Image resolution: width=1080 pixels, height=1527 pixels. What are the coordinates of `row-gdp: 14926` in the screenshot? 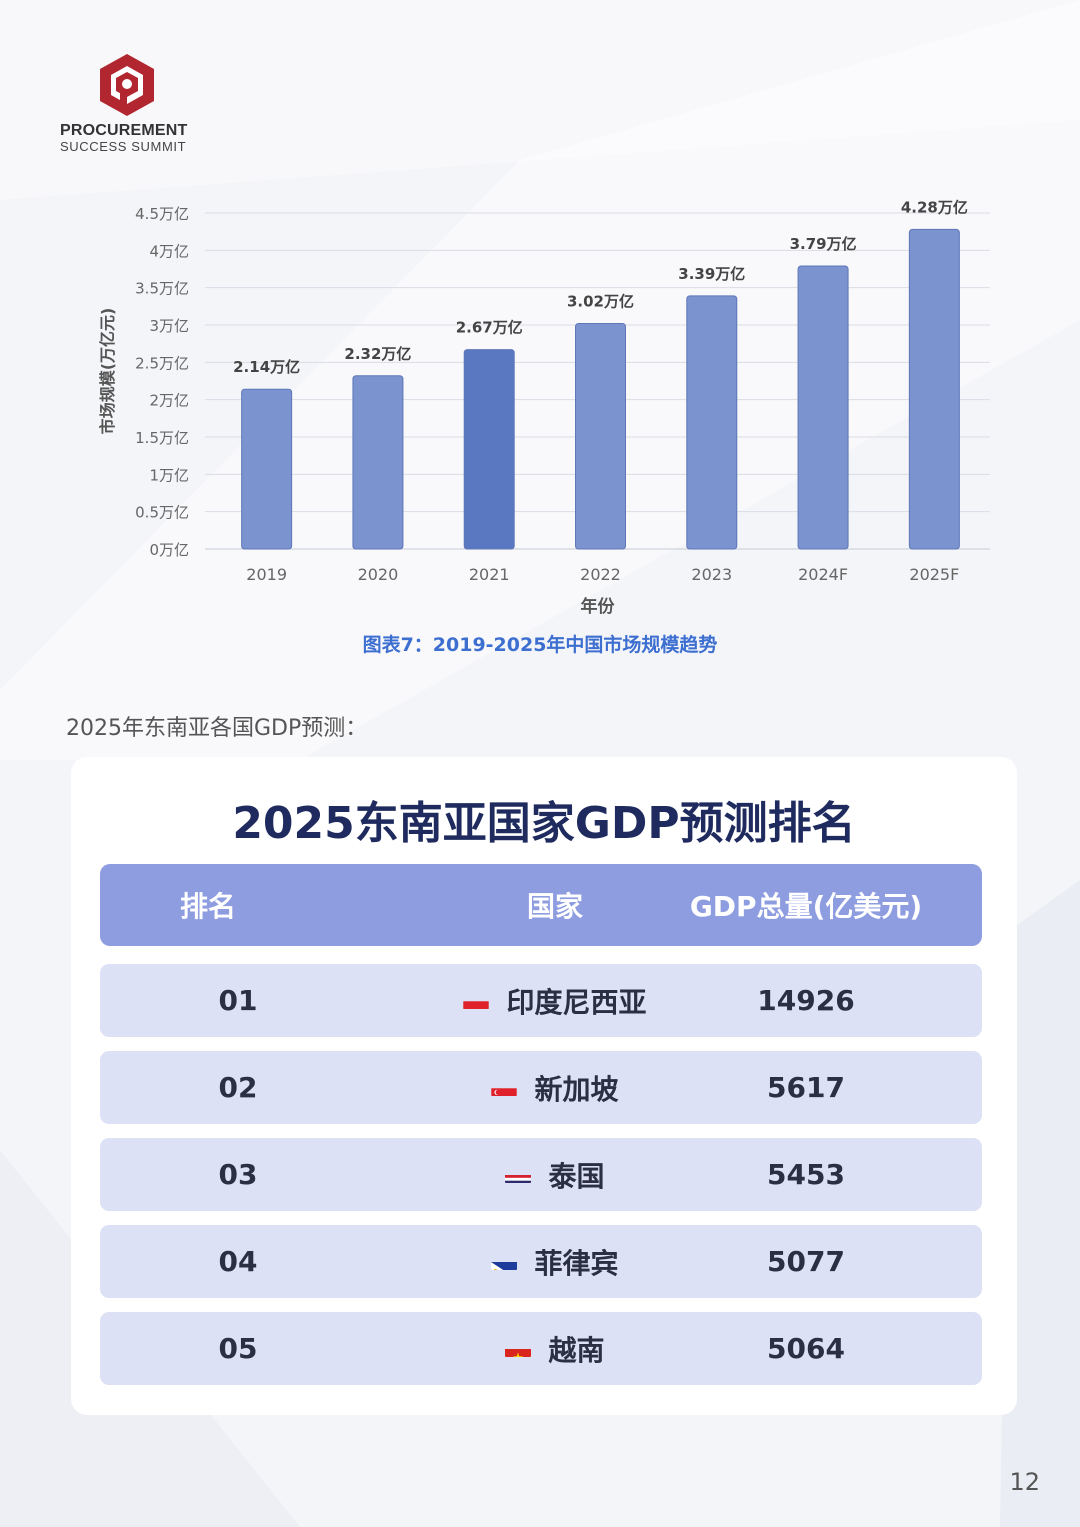 It's located at (806, 1000).